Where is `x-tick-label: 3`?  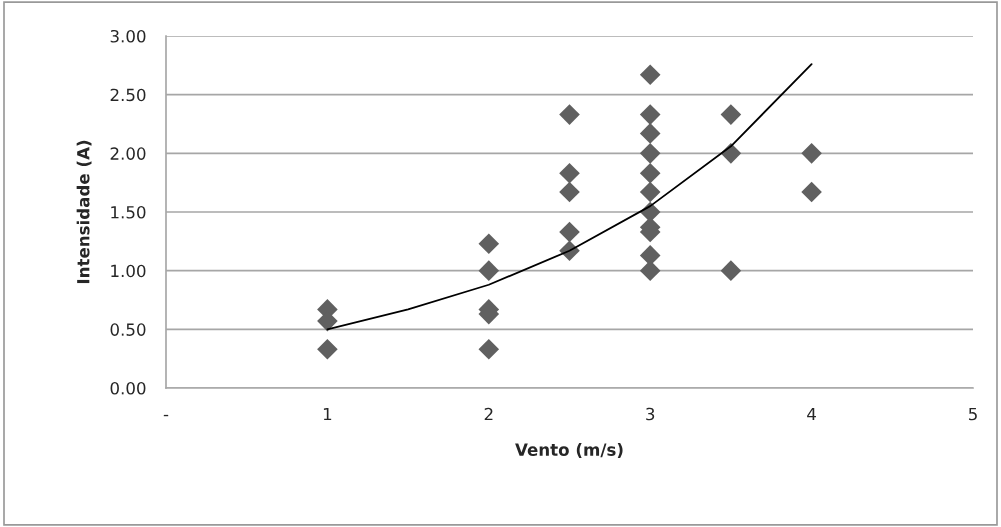
x-tick-label: 3 is located at coordinates (650, 414).